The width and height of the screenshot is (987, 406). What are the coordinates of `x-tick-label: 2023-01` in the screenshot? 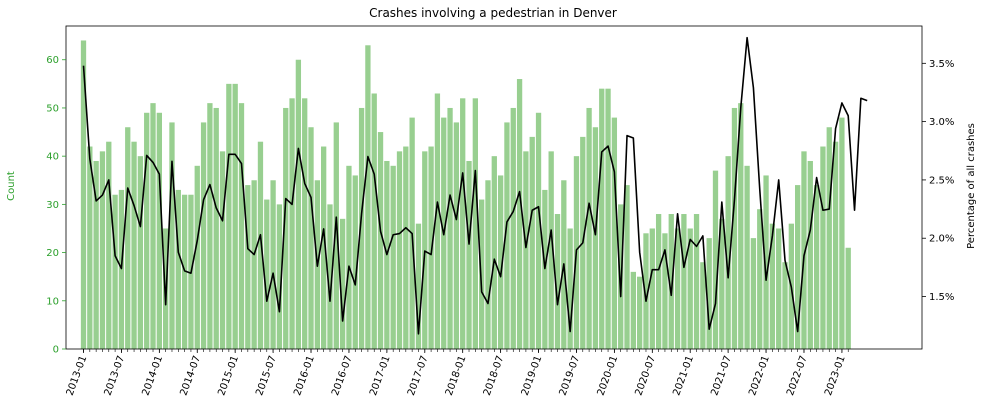 It's located at (835, 375).